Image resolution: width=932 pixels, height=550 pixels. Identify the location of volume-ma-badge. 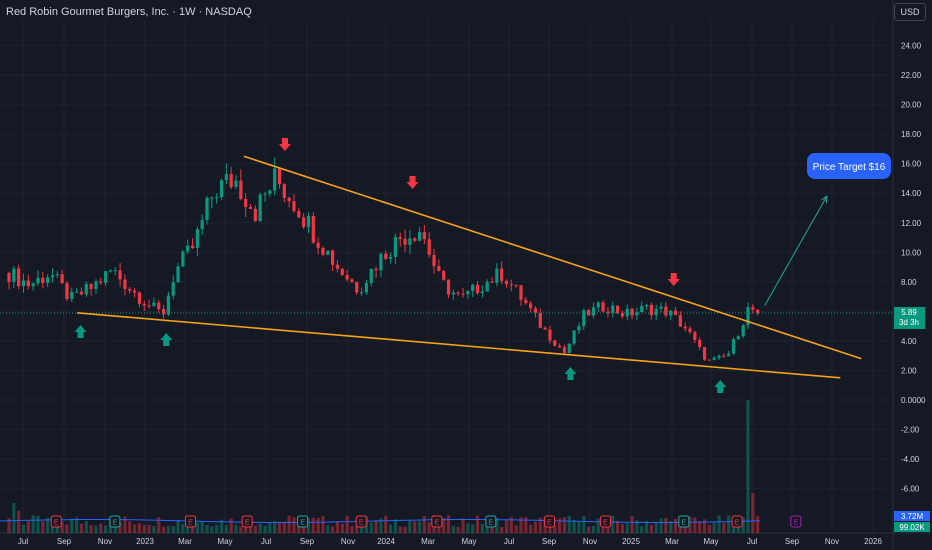
(912, 527).